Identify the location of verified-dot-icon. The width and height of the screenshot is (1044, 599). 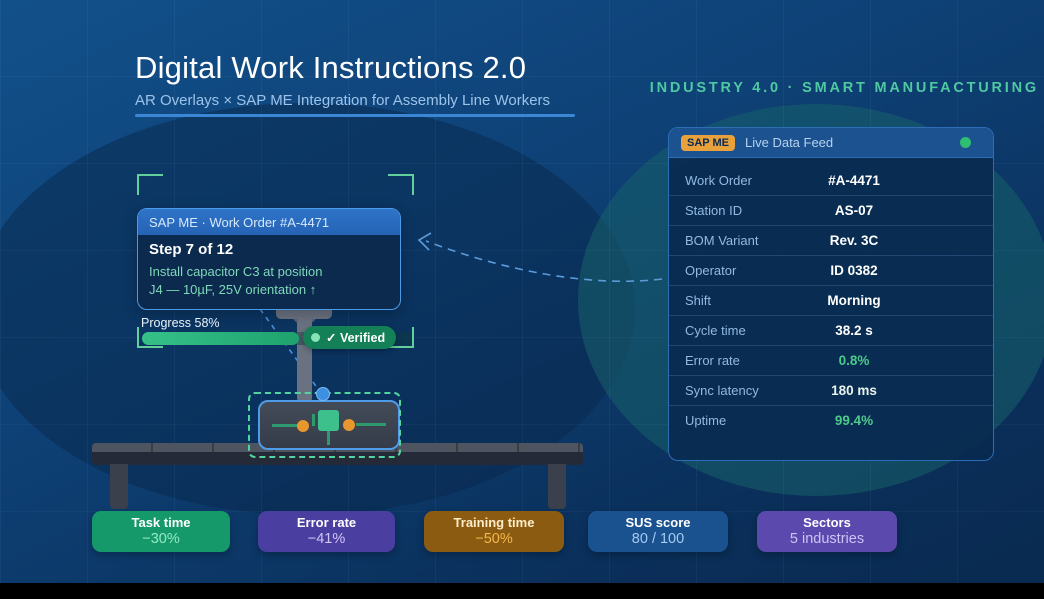
(315, 337).